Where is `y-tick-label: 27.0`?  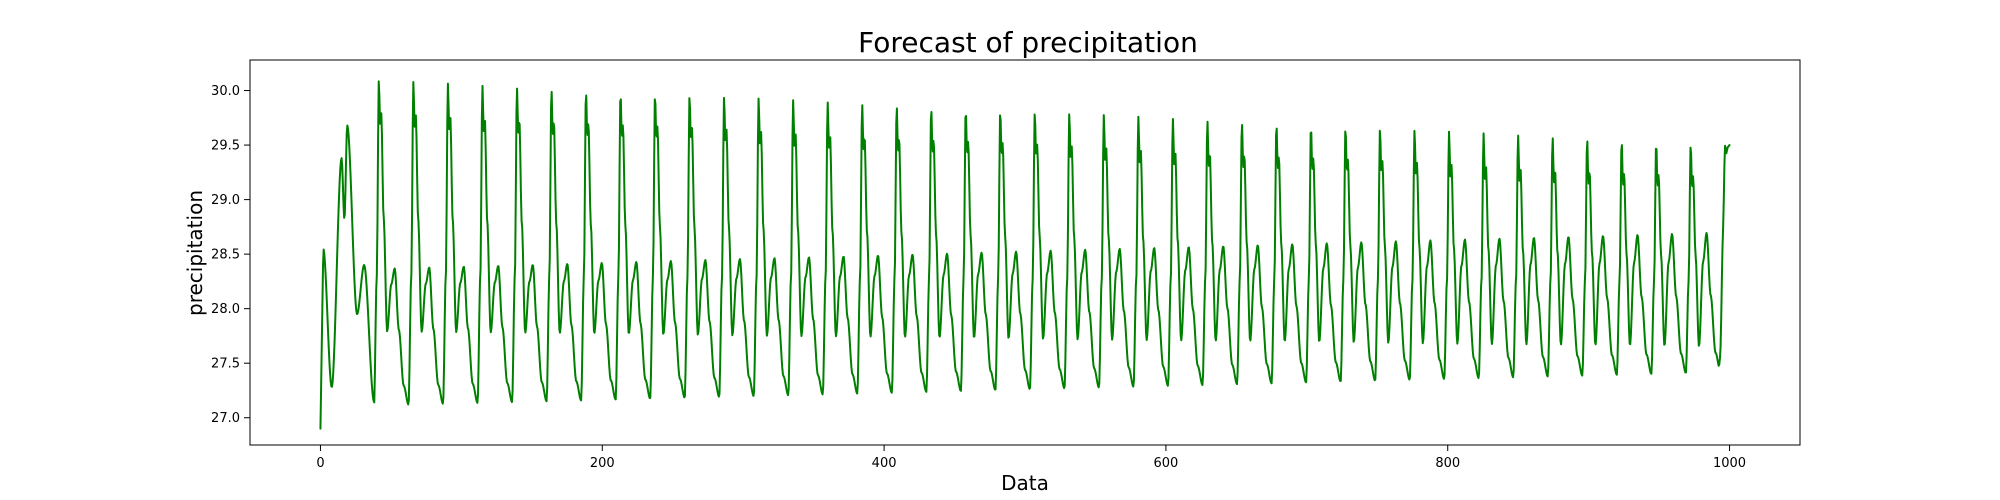
y-tick-label: 27.0 is located at coordinates (225, 418).